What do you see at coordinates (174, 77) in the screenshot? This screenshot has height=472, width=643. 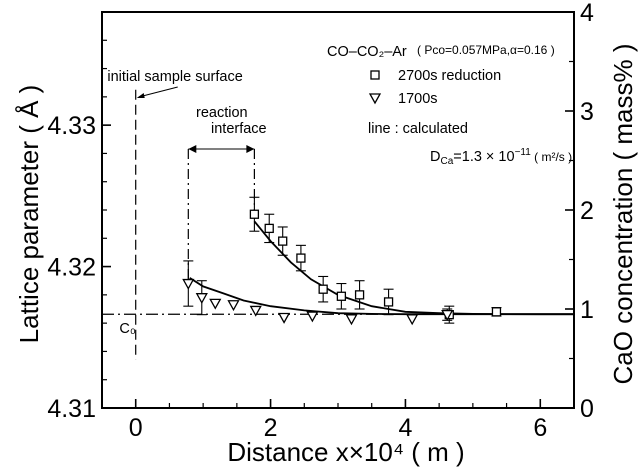 I see `initial-surface-label: initial sample surface` at bounding box center [174, 77].